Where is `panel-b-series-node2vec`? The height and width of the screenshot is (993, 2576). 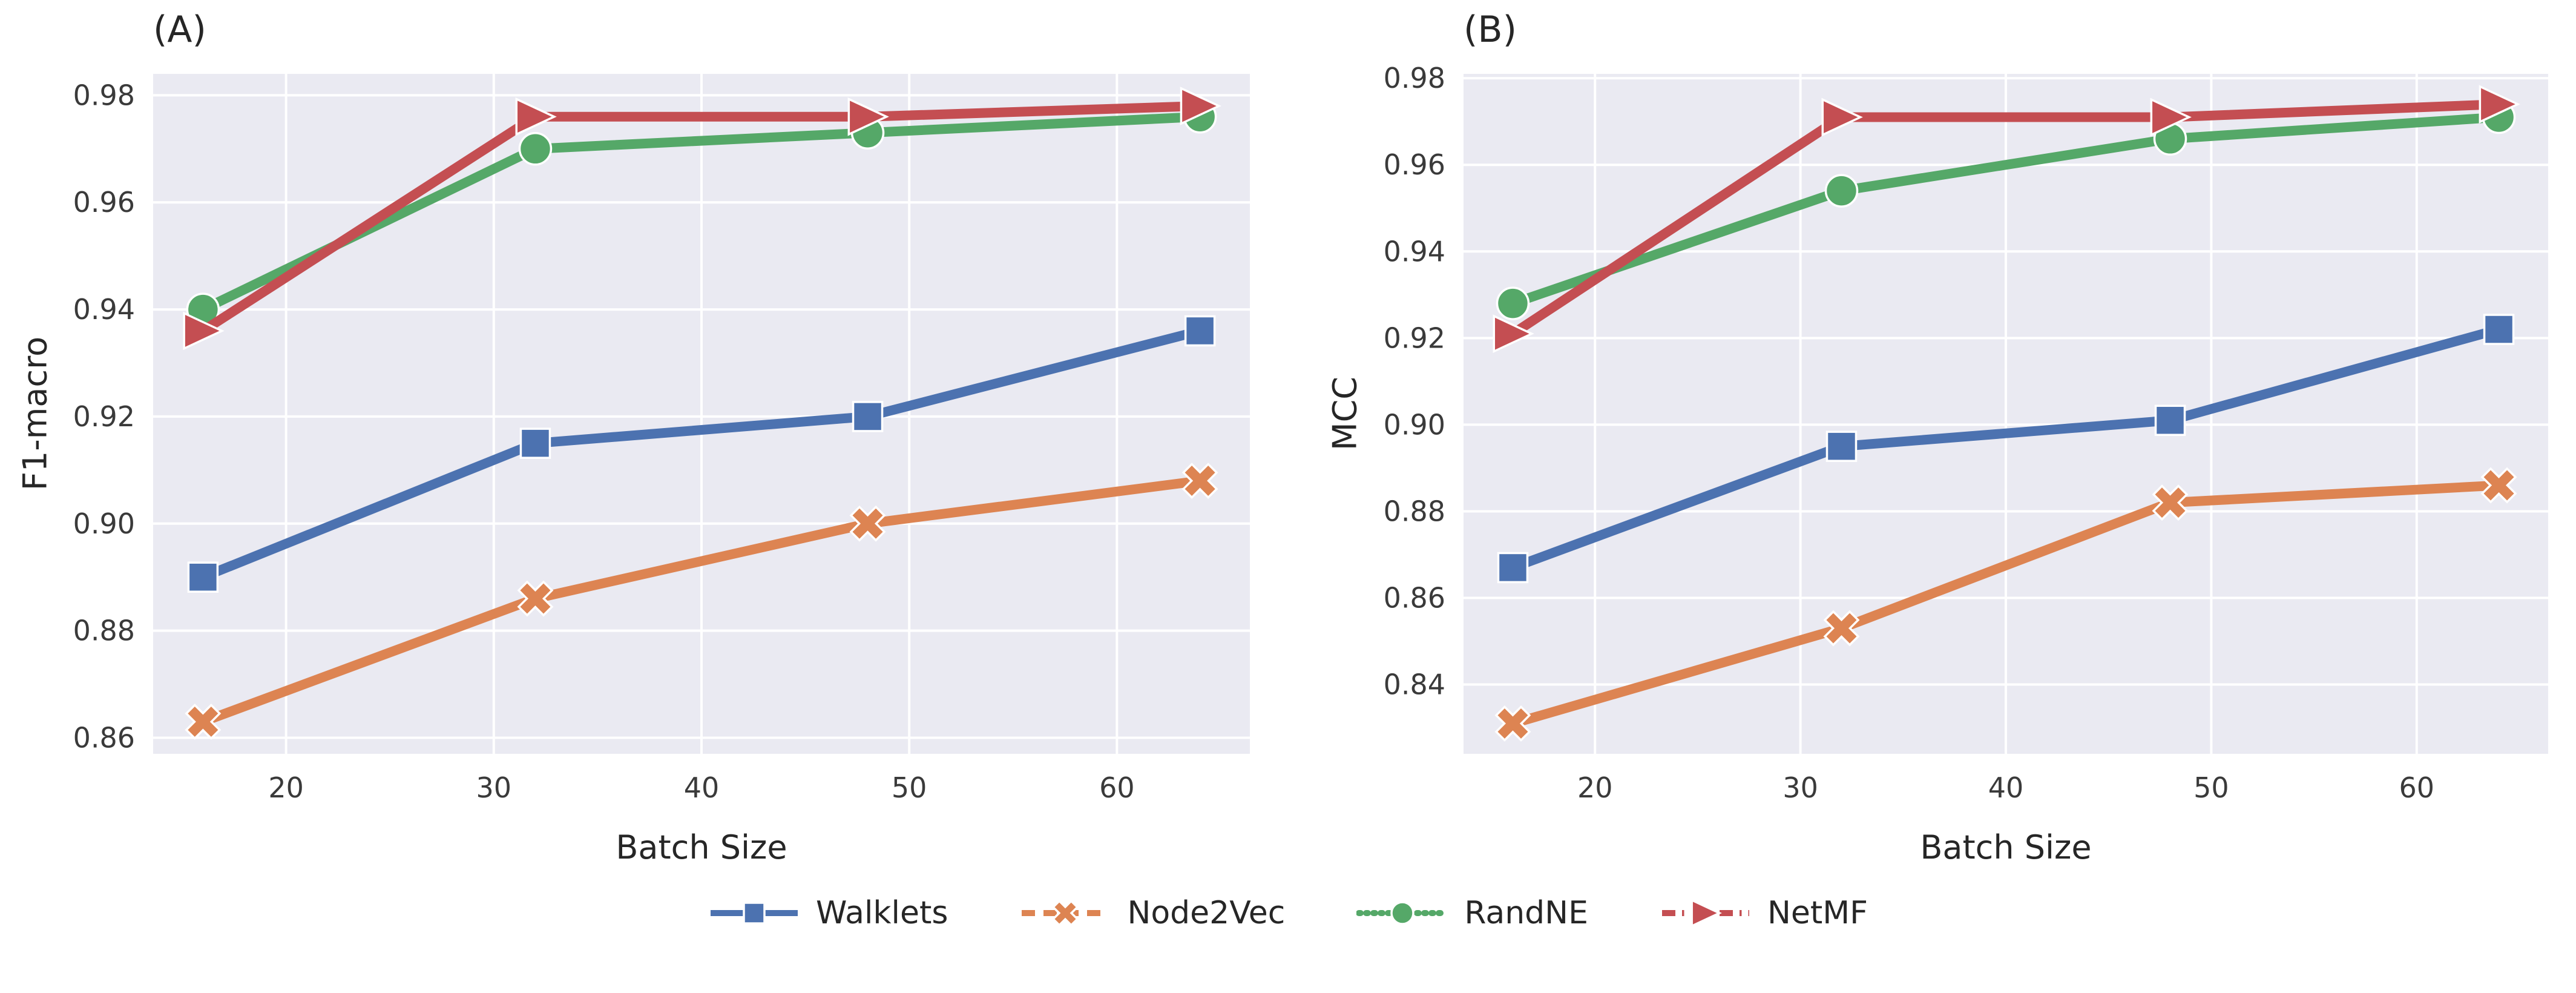 panel-b-series-node2vec is located at coordinates (2005, 604).